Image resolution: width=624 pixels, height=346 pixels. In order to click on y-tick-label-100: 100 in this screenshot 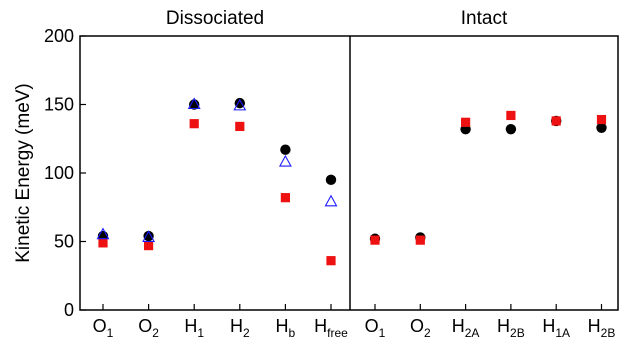, I will do `click(59, 173)`.